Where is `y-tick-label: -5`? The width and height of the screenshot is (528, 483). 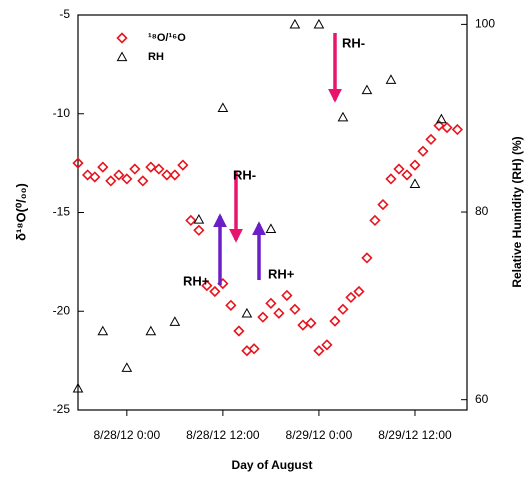
y-tick-label: -5 is located at coordinates (64, 14).